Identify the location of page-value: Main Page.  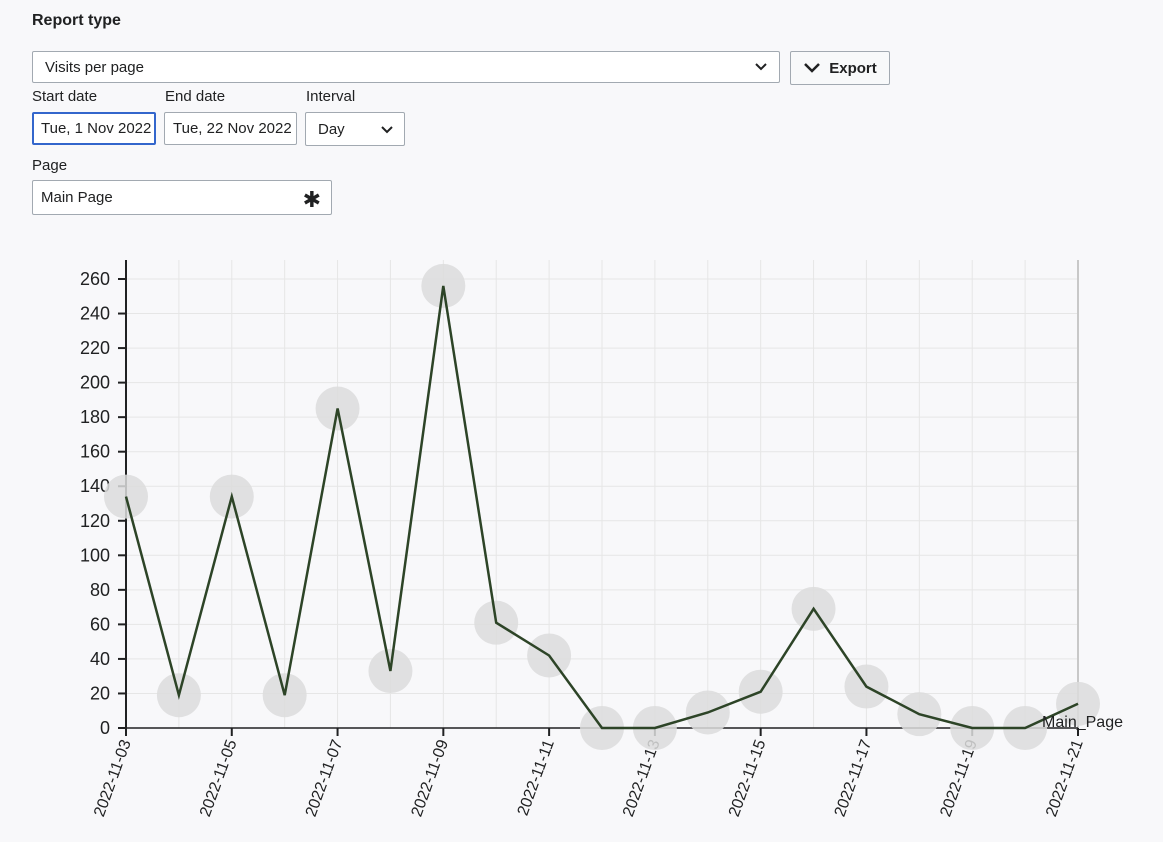
(77, 197).